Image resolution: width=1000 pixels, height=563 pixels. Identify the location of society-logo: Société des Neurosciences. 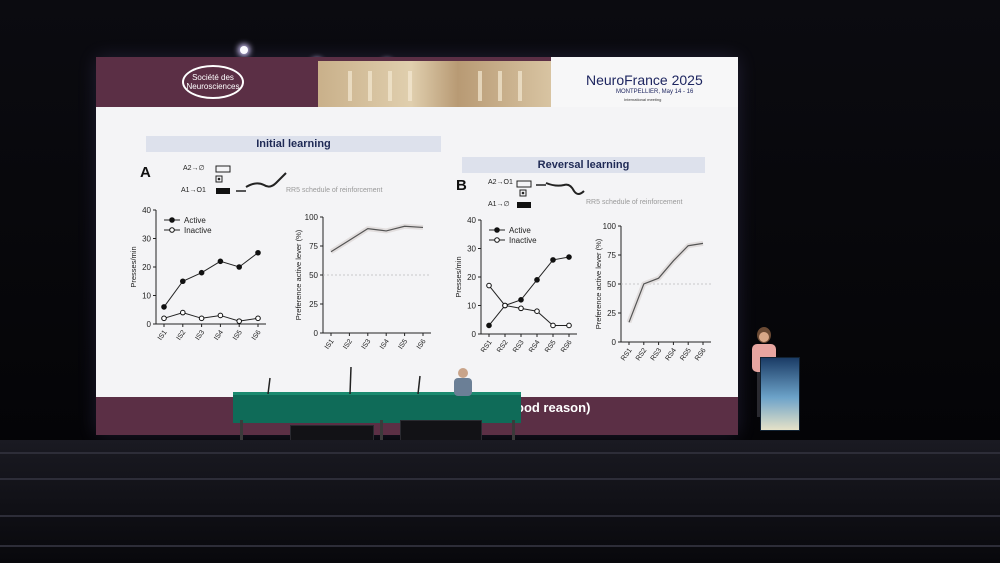
(213, 82).